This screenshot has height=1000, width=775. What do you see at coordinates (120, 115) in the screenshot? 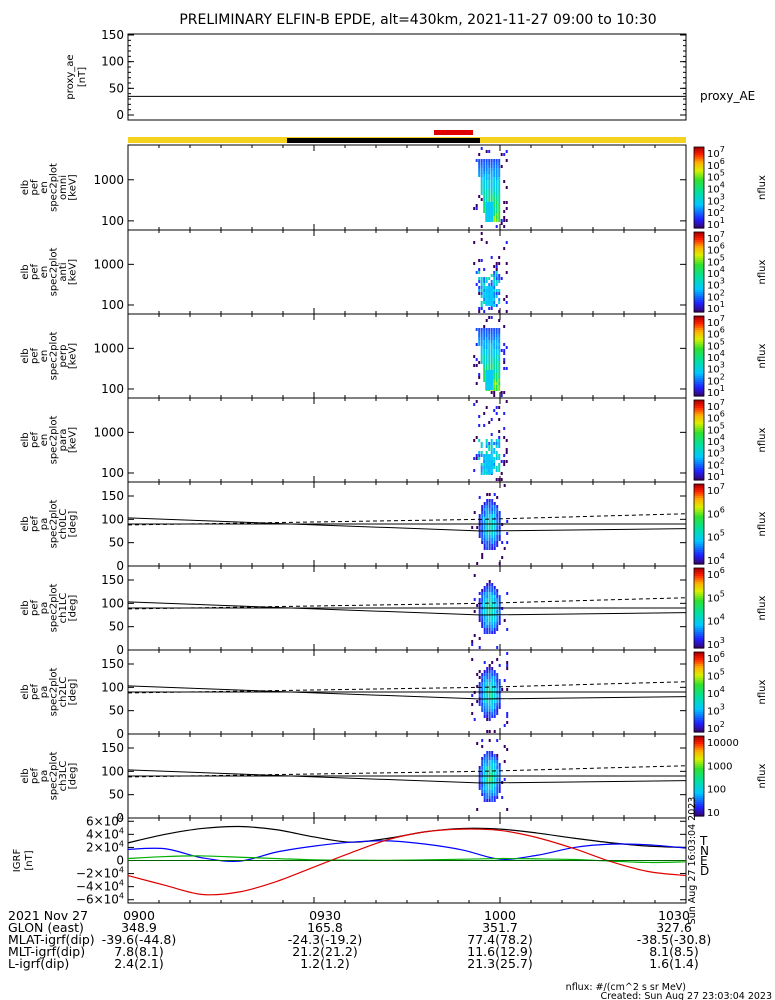
I see `y-tick-label: 0` at bounding box center [120, 115].